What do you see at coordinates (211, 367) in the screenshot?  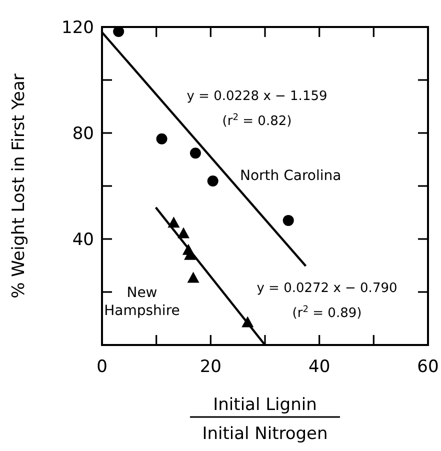 I see `x-tick-label: 20` at bounding box center [211, 367].